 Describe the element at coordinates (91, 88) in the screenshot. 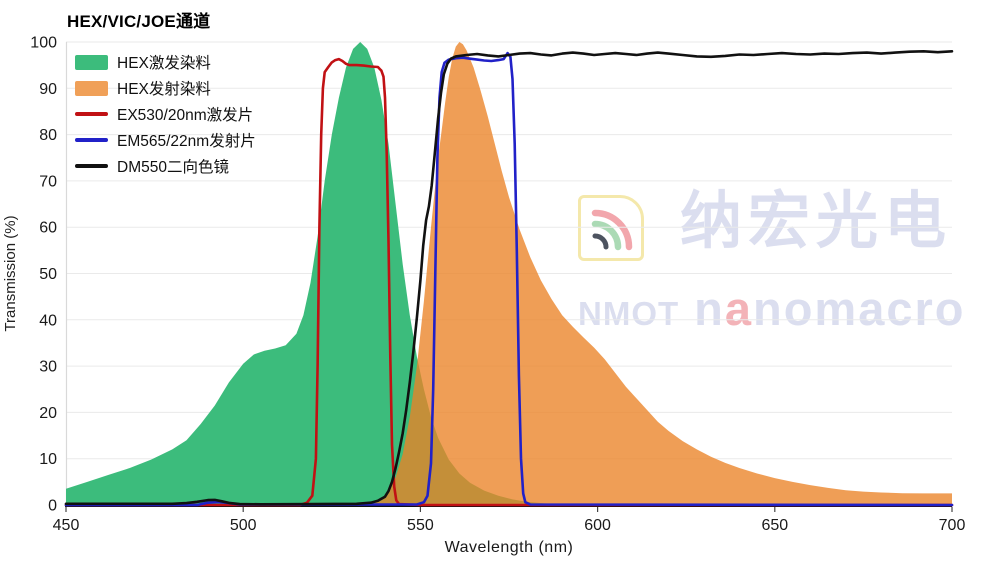

I see `legend-swatch-hex-emission-dye` at that location.